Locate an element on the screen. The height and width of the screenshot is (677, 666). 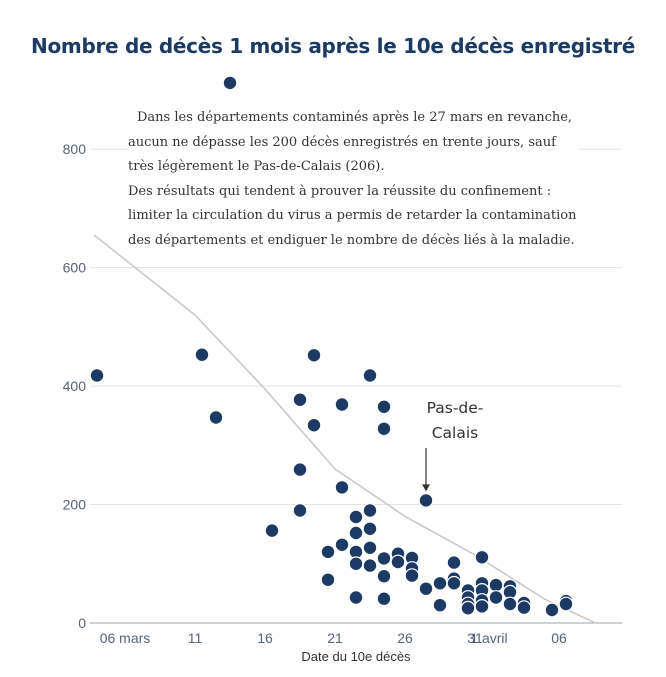
x-tick-label-0: 06 mars is located at coordinates (125, 638).